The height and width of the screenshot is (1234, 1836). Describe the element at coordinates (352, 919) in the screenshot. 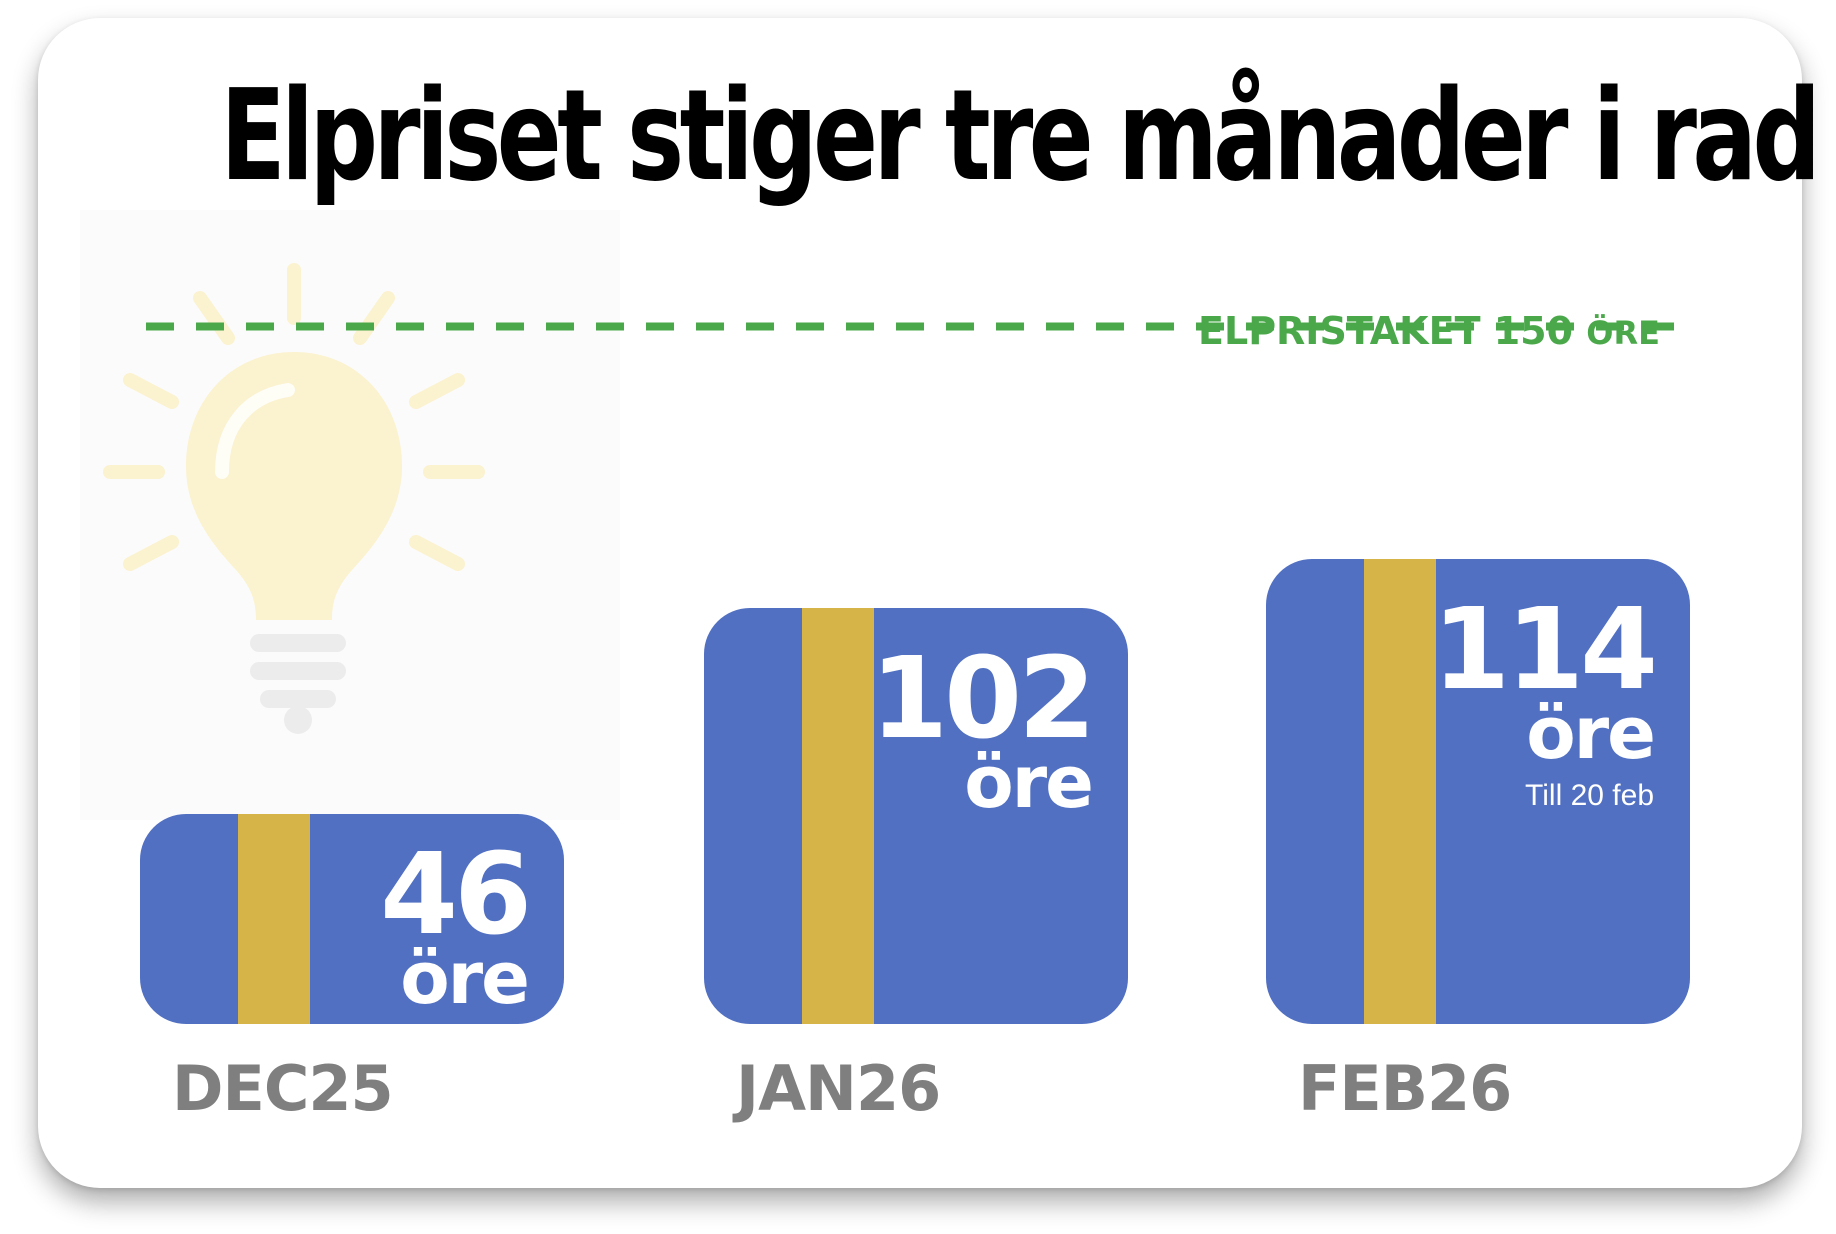

I see `bar-dec25: 46 öre` at that location.